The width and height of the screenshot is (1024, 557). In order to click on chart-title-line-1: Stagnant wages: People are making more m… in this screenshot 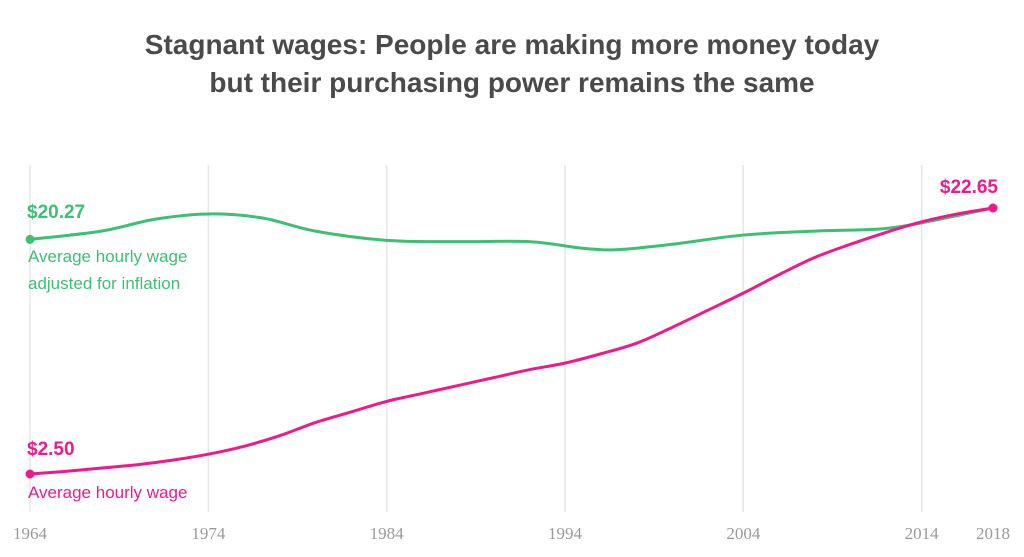, I will do `click(512, 44)`.